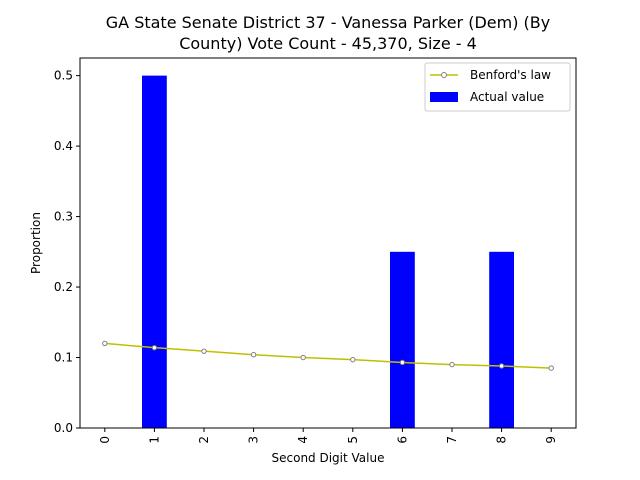  Describe the element at coordinates (105, 440) in the screenshot. I see `x-tick-label: 0` at that location.